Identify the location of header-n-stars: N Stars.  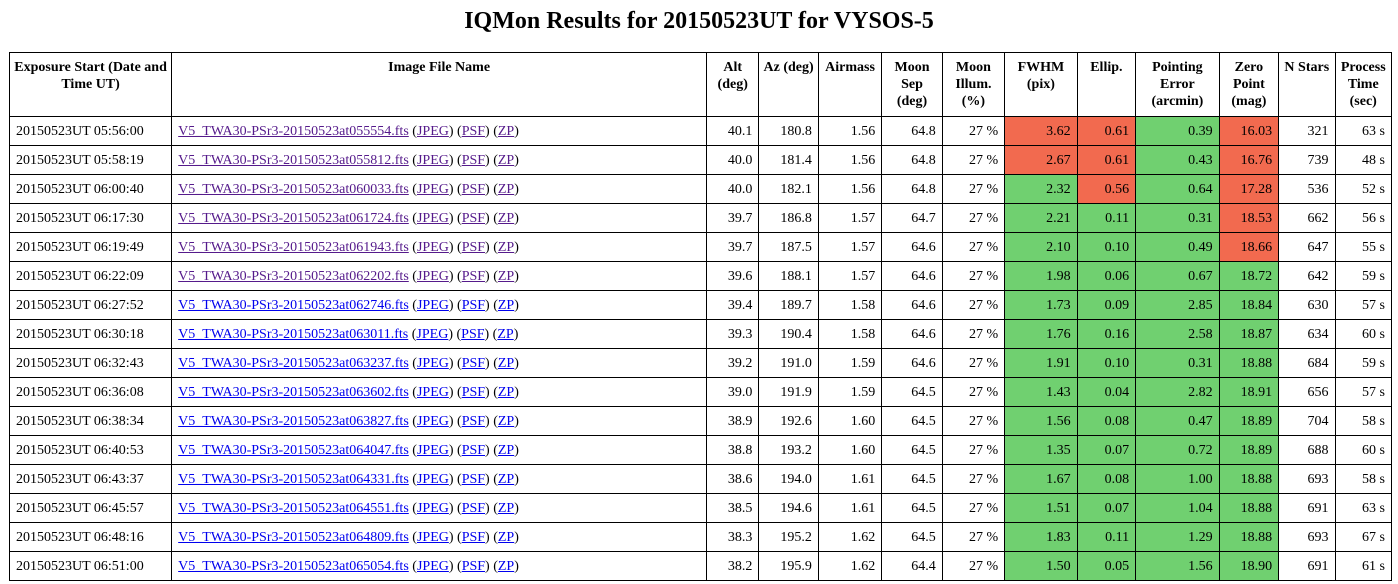
(1307, 84).